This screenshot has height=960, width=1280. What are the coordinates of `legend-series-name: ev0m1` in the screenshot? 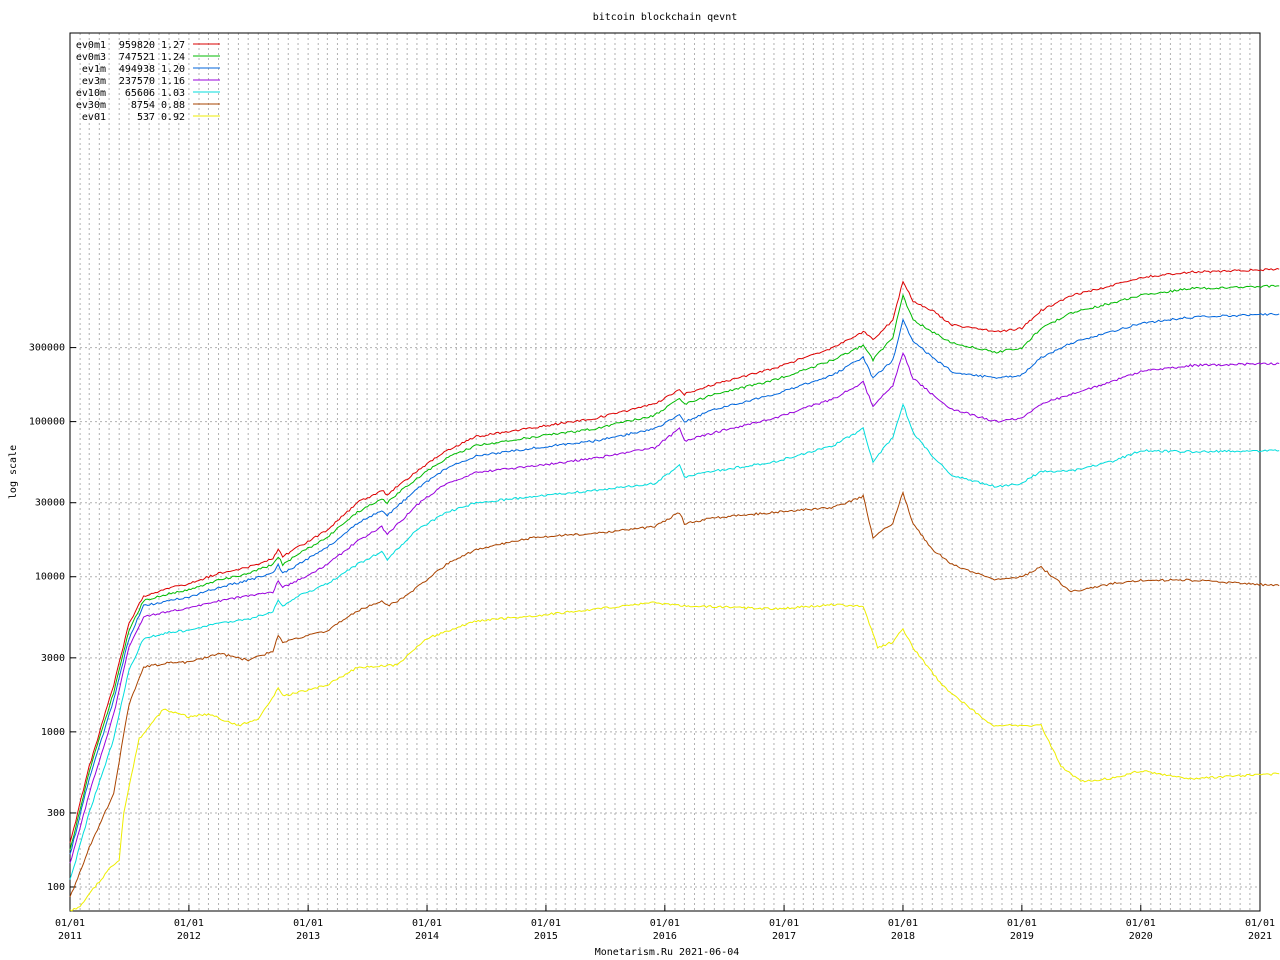 It's located at (91, 45).